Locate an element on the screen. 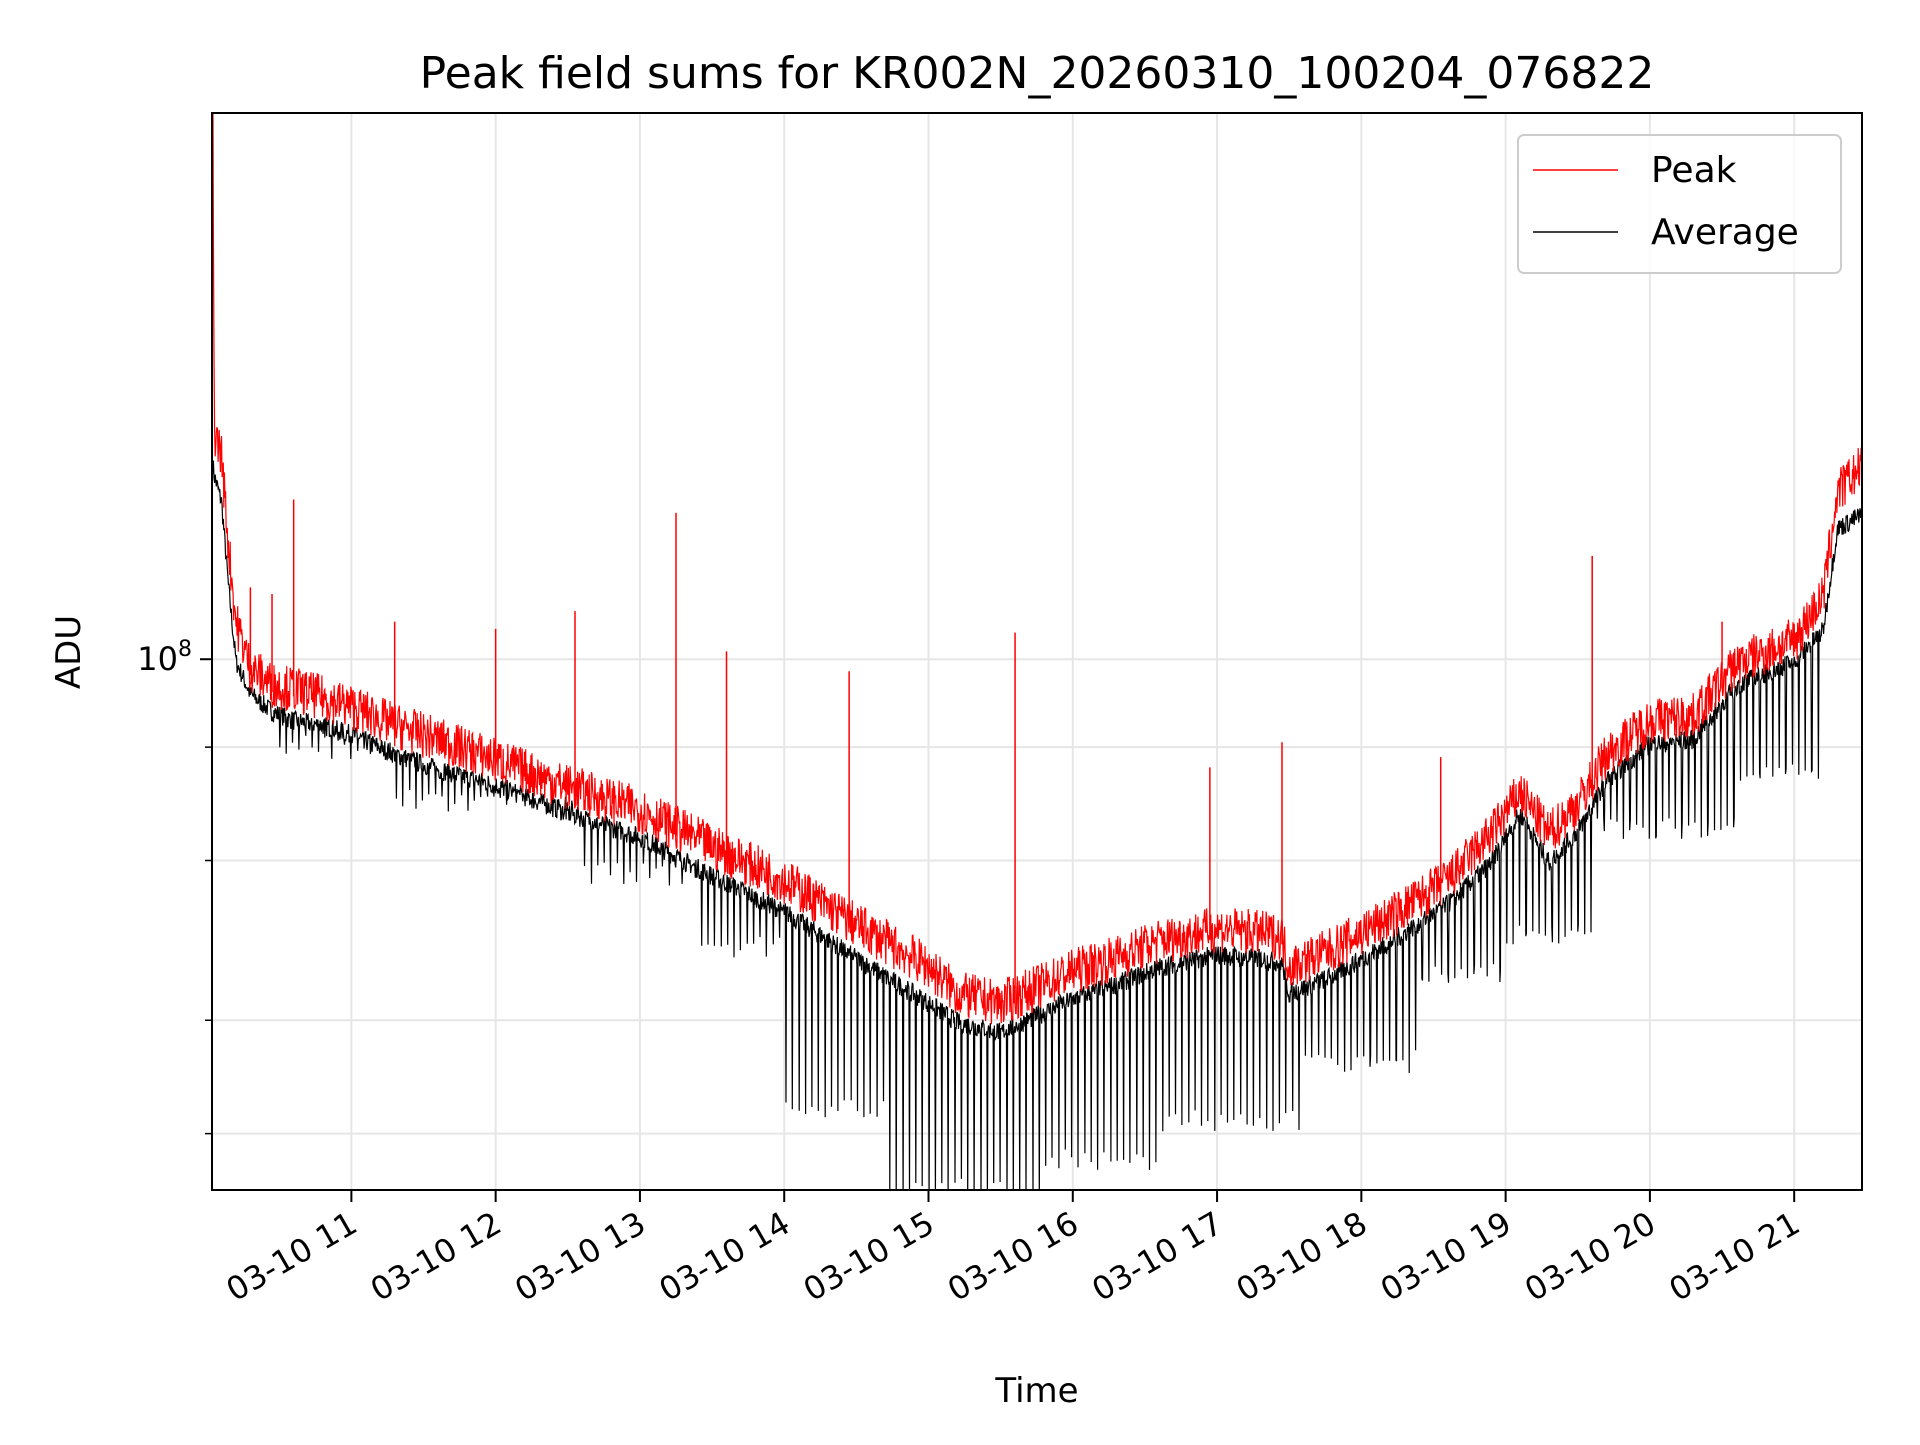  legend-label-peak: Peak is located at coordinates (1694, 170).